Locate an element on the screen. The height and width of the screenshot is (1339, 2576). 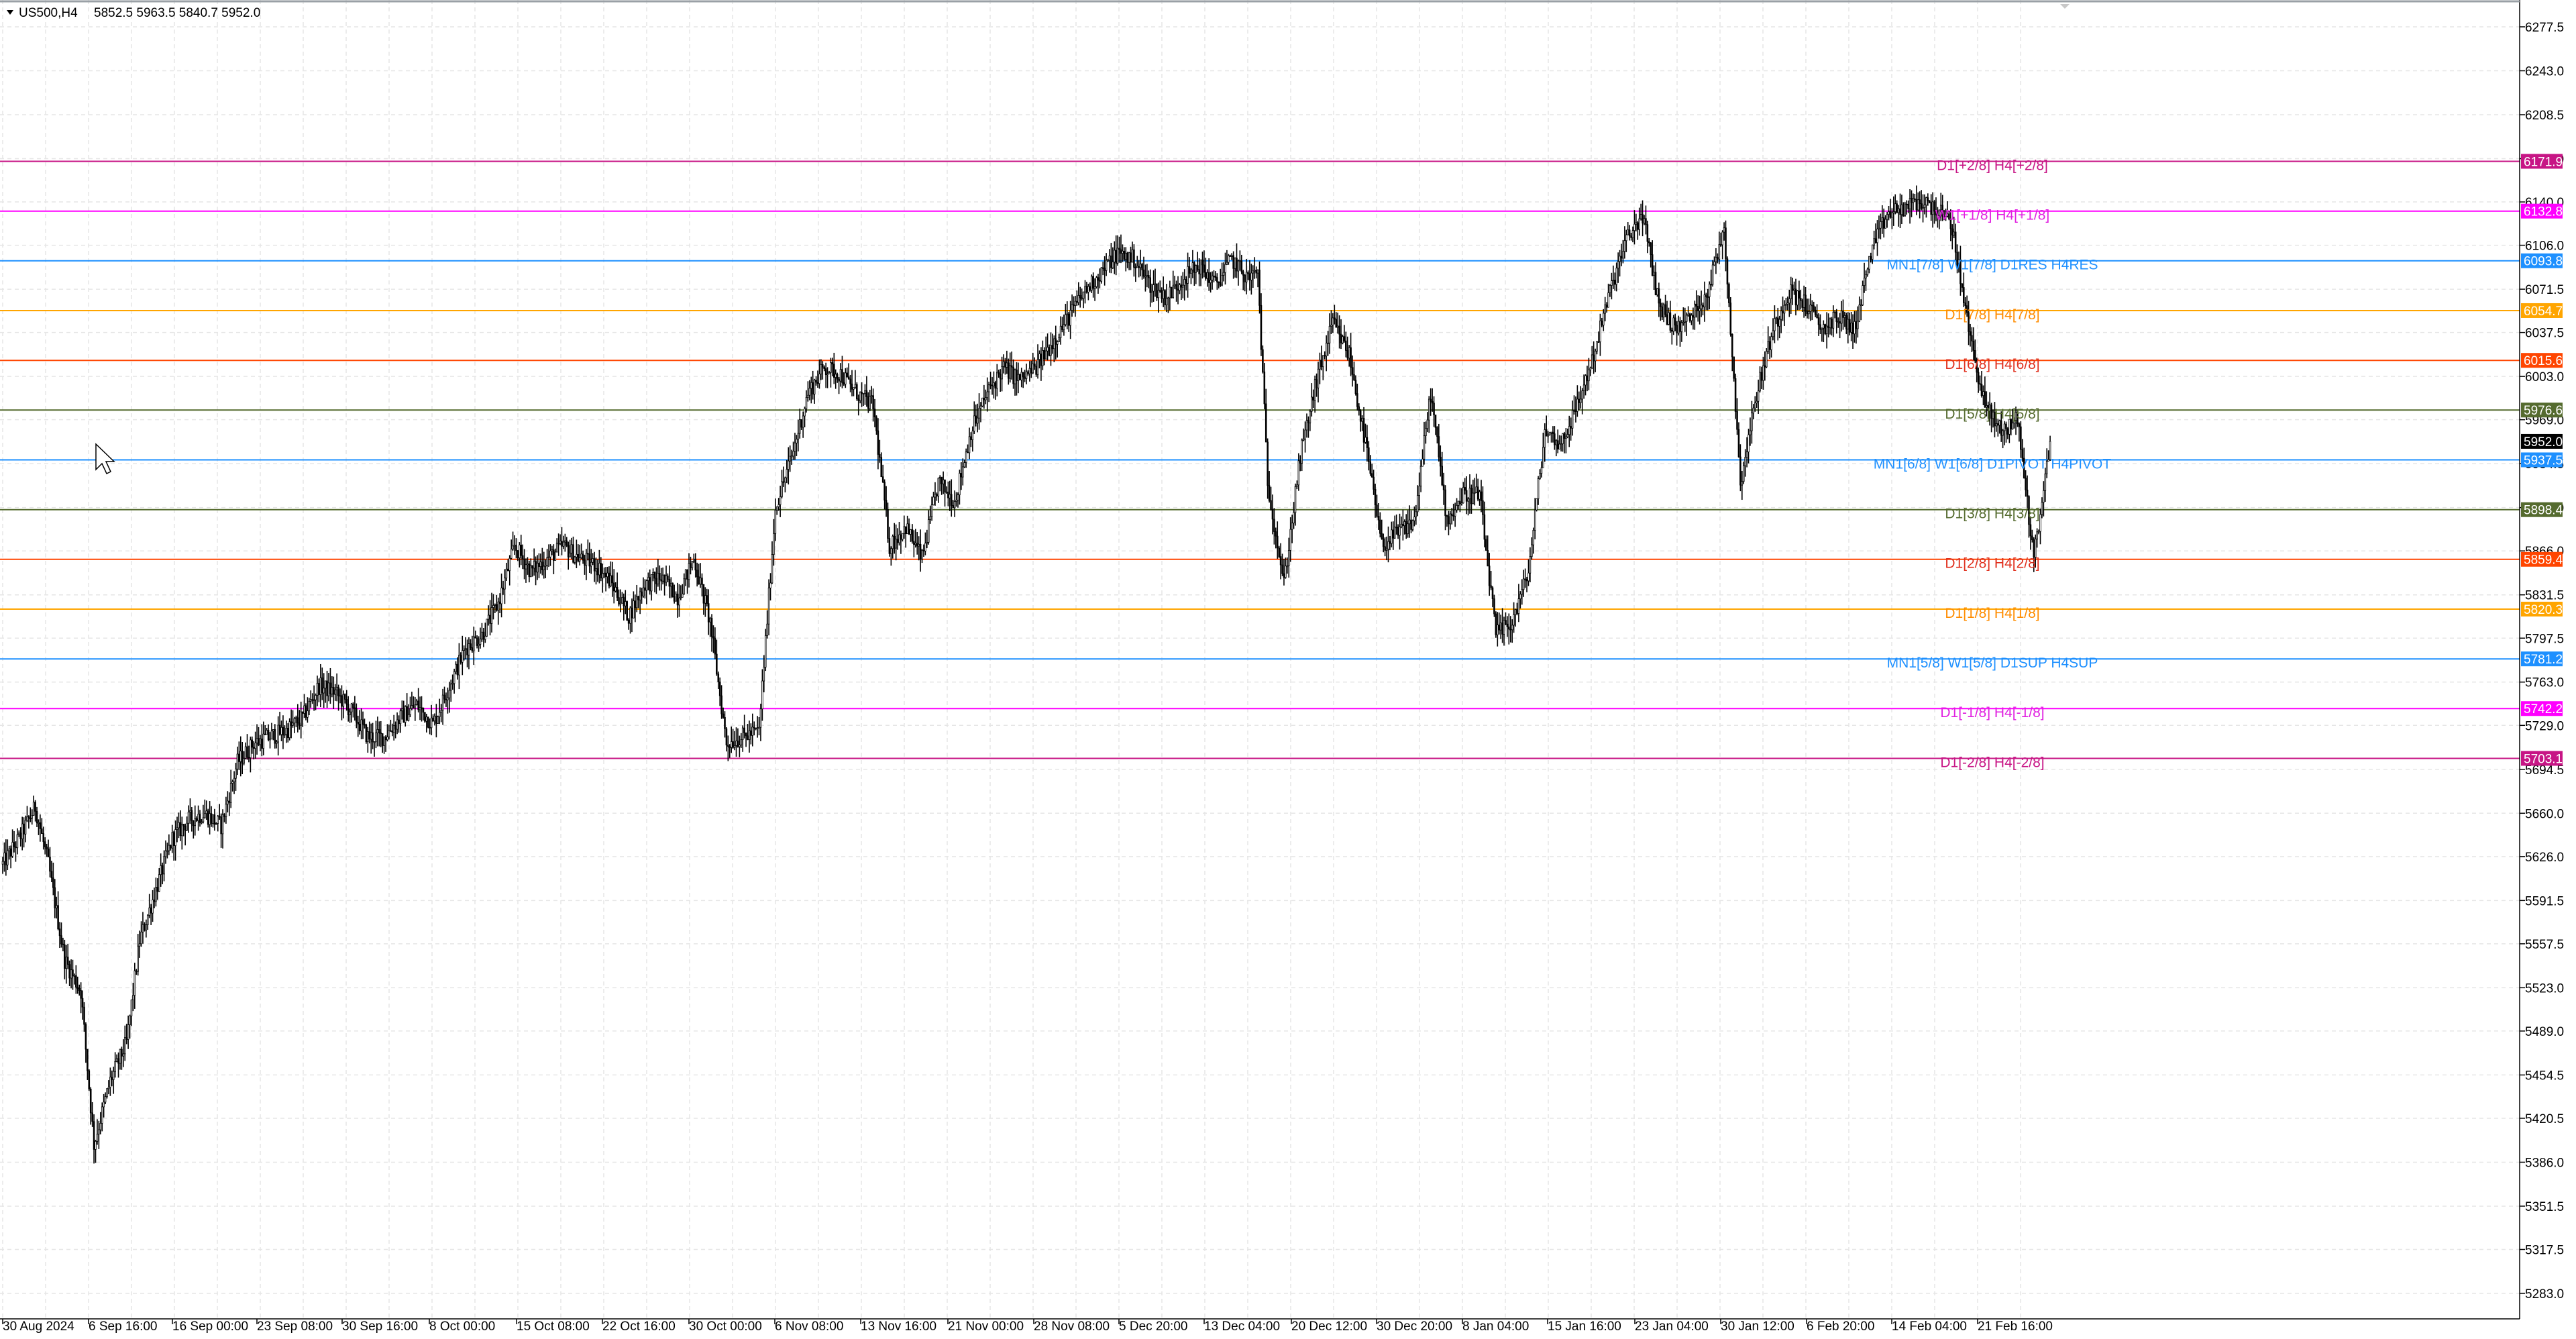
price-tick-label: 5317.5 is located at coordinates (2544, 1251).